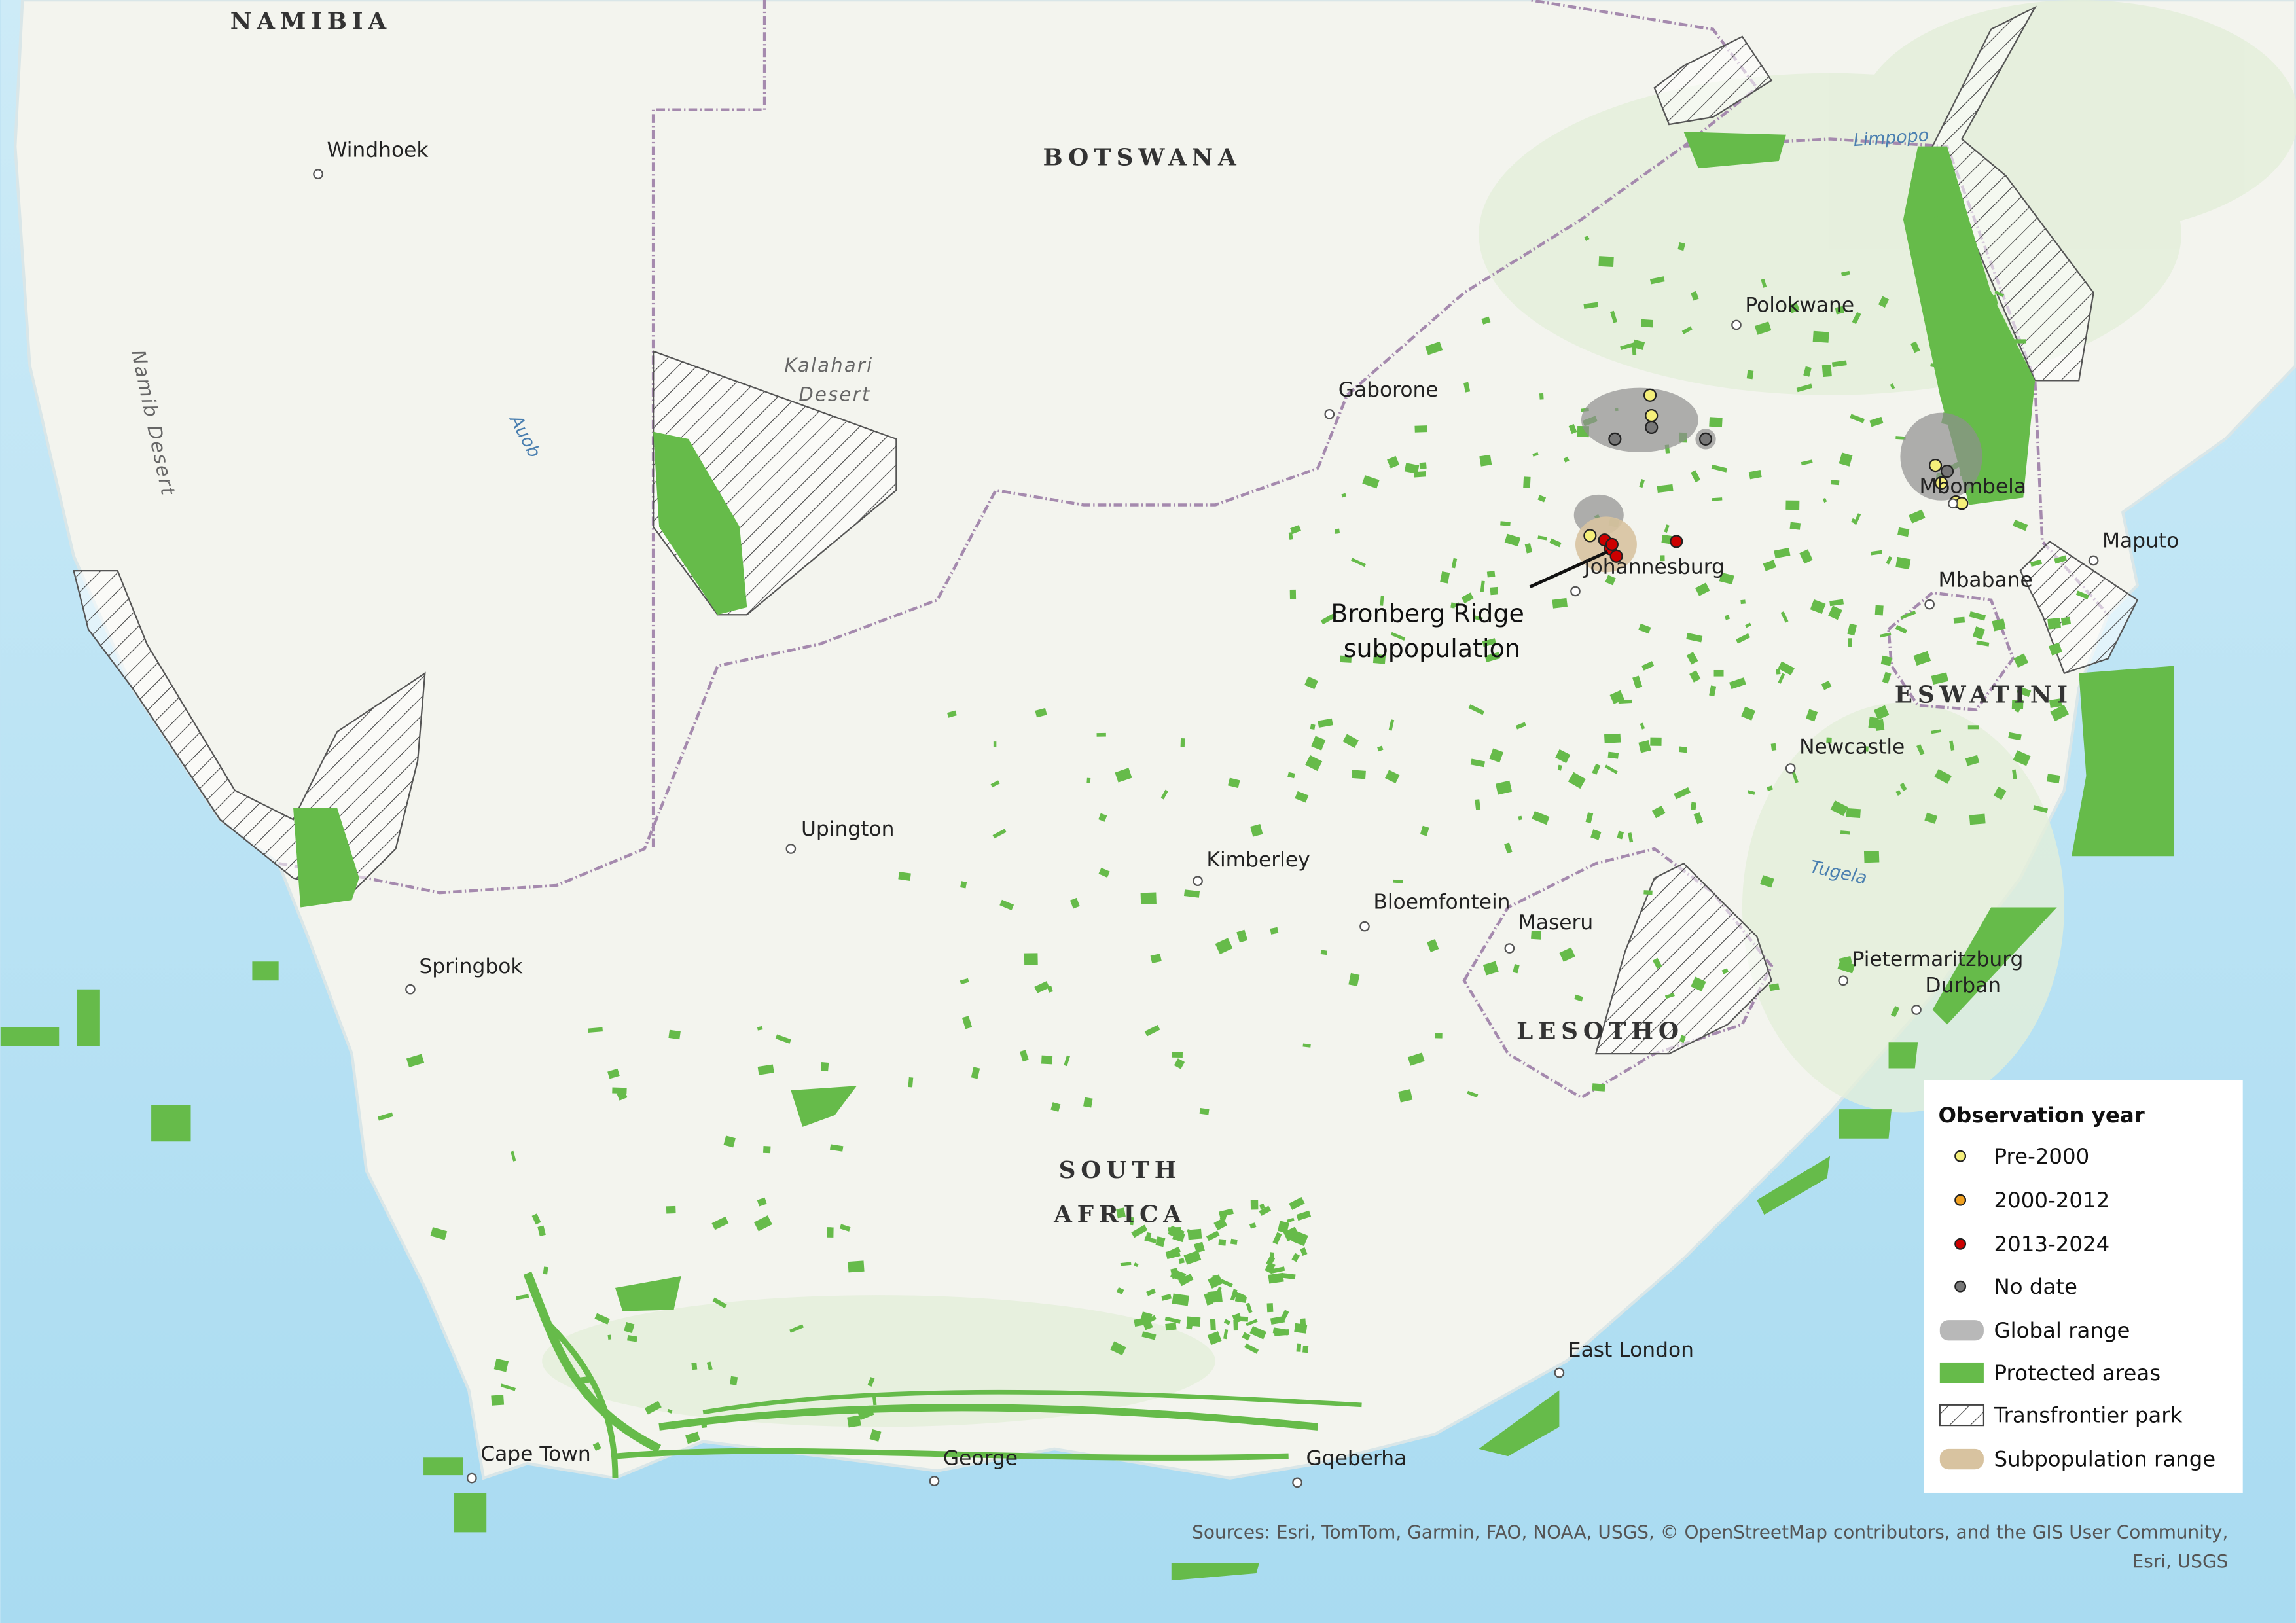 The image size is (2296, 1623). I want to click on city-label: Mbombela, so click(1973, 487).